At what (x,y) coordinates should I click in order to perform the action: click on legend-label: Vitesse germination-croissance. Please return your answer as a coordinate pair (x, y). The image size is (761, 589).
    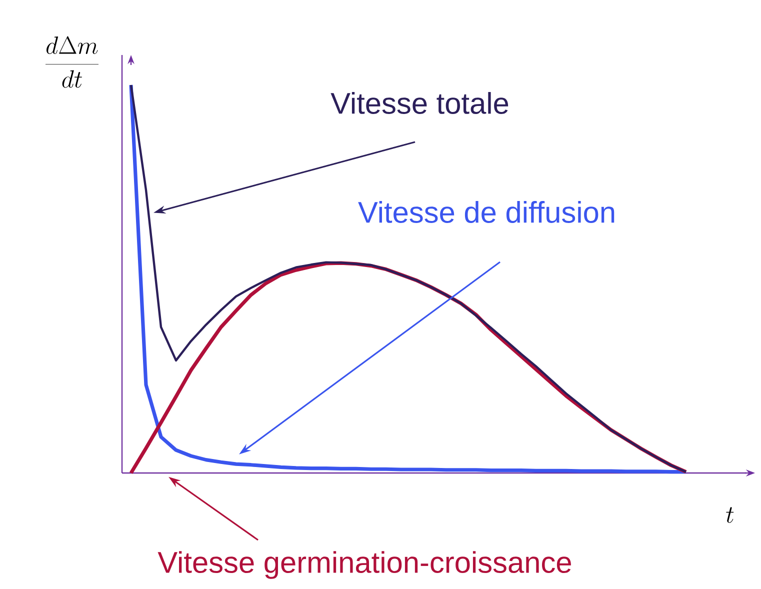
    Looking at the image, I should click on (364, 565).